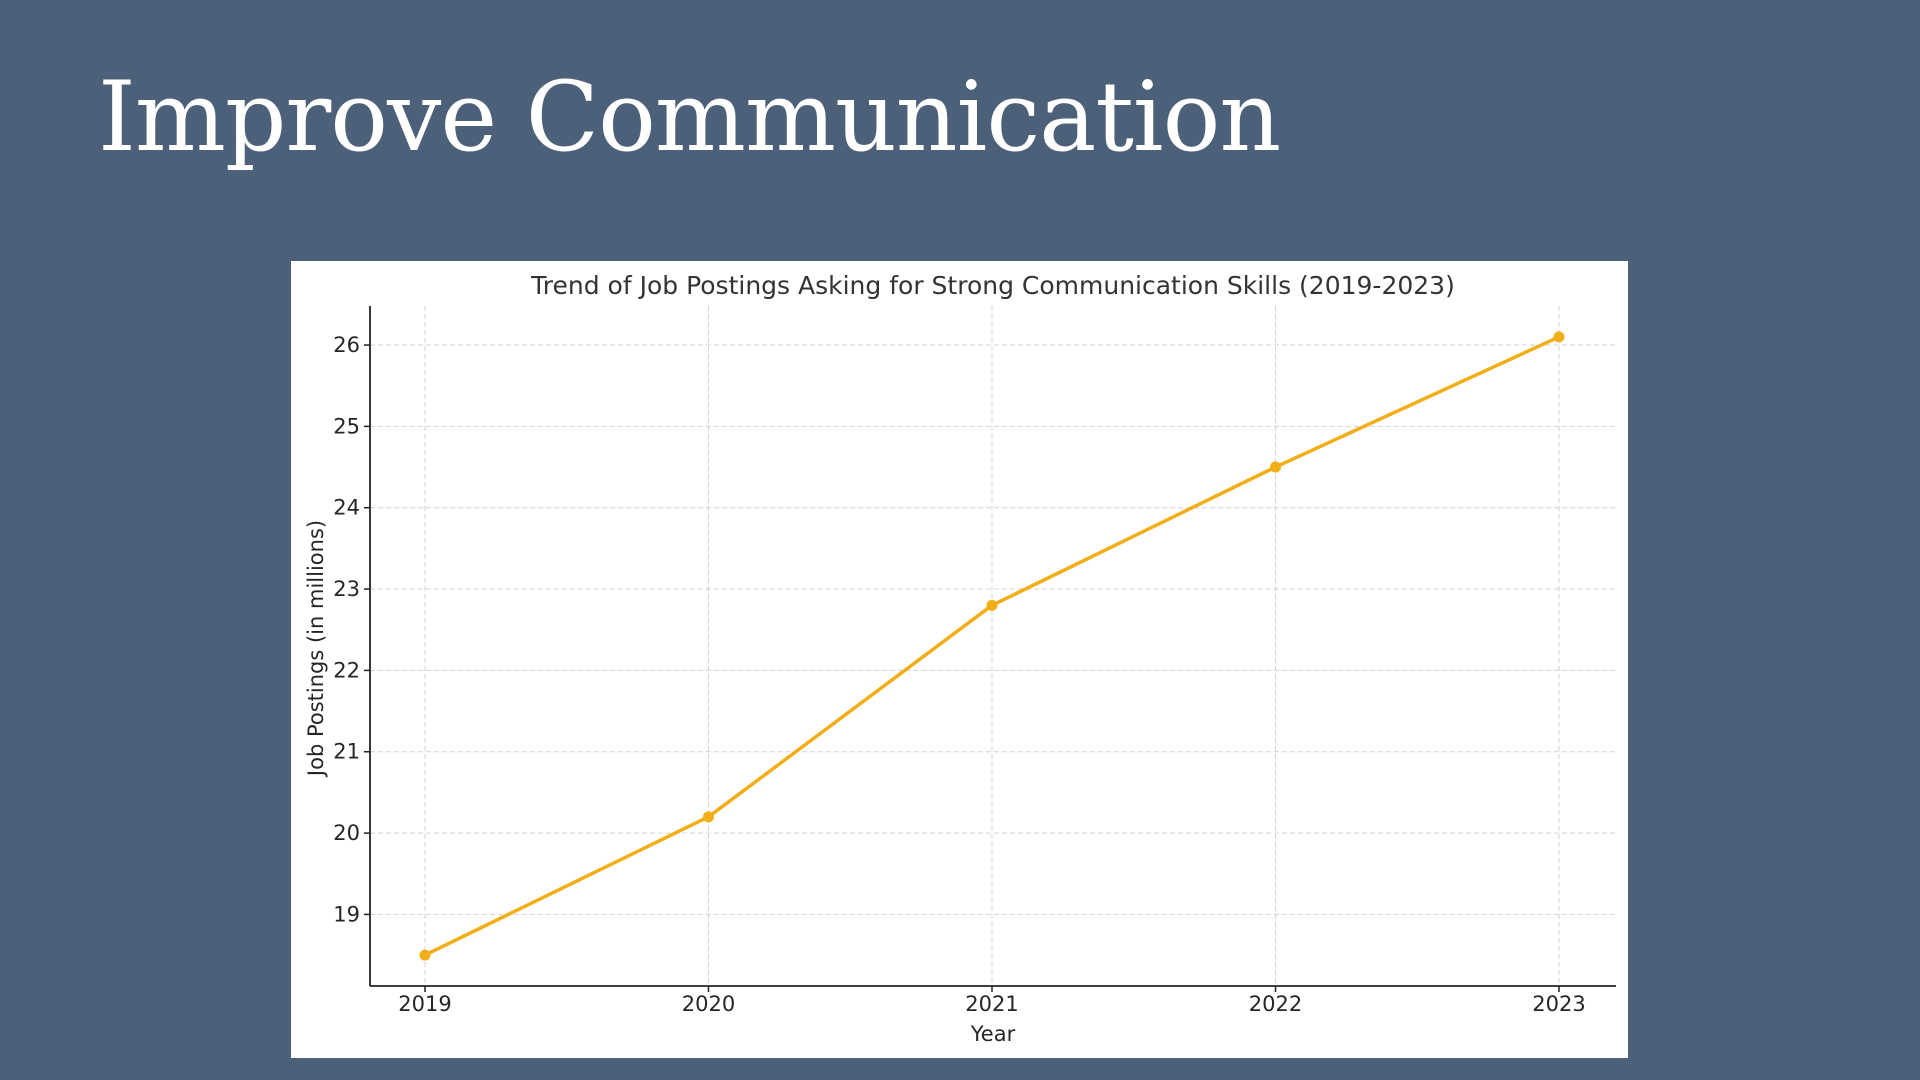 Image resolution: width=1920 pixels, height=1080 pixels. I want to click on y-axis-label: Job Postings (in millions), so click(316, 649).